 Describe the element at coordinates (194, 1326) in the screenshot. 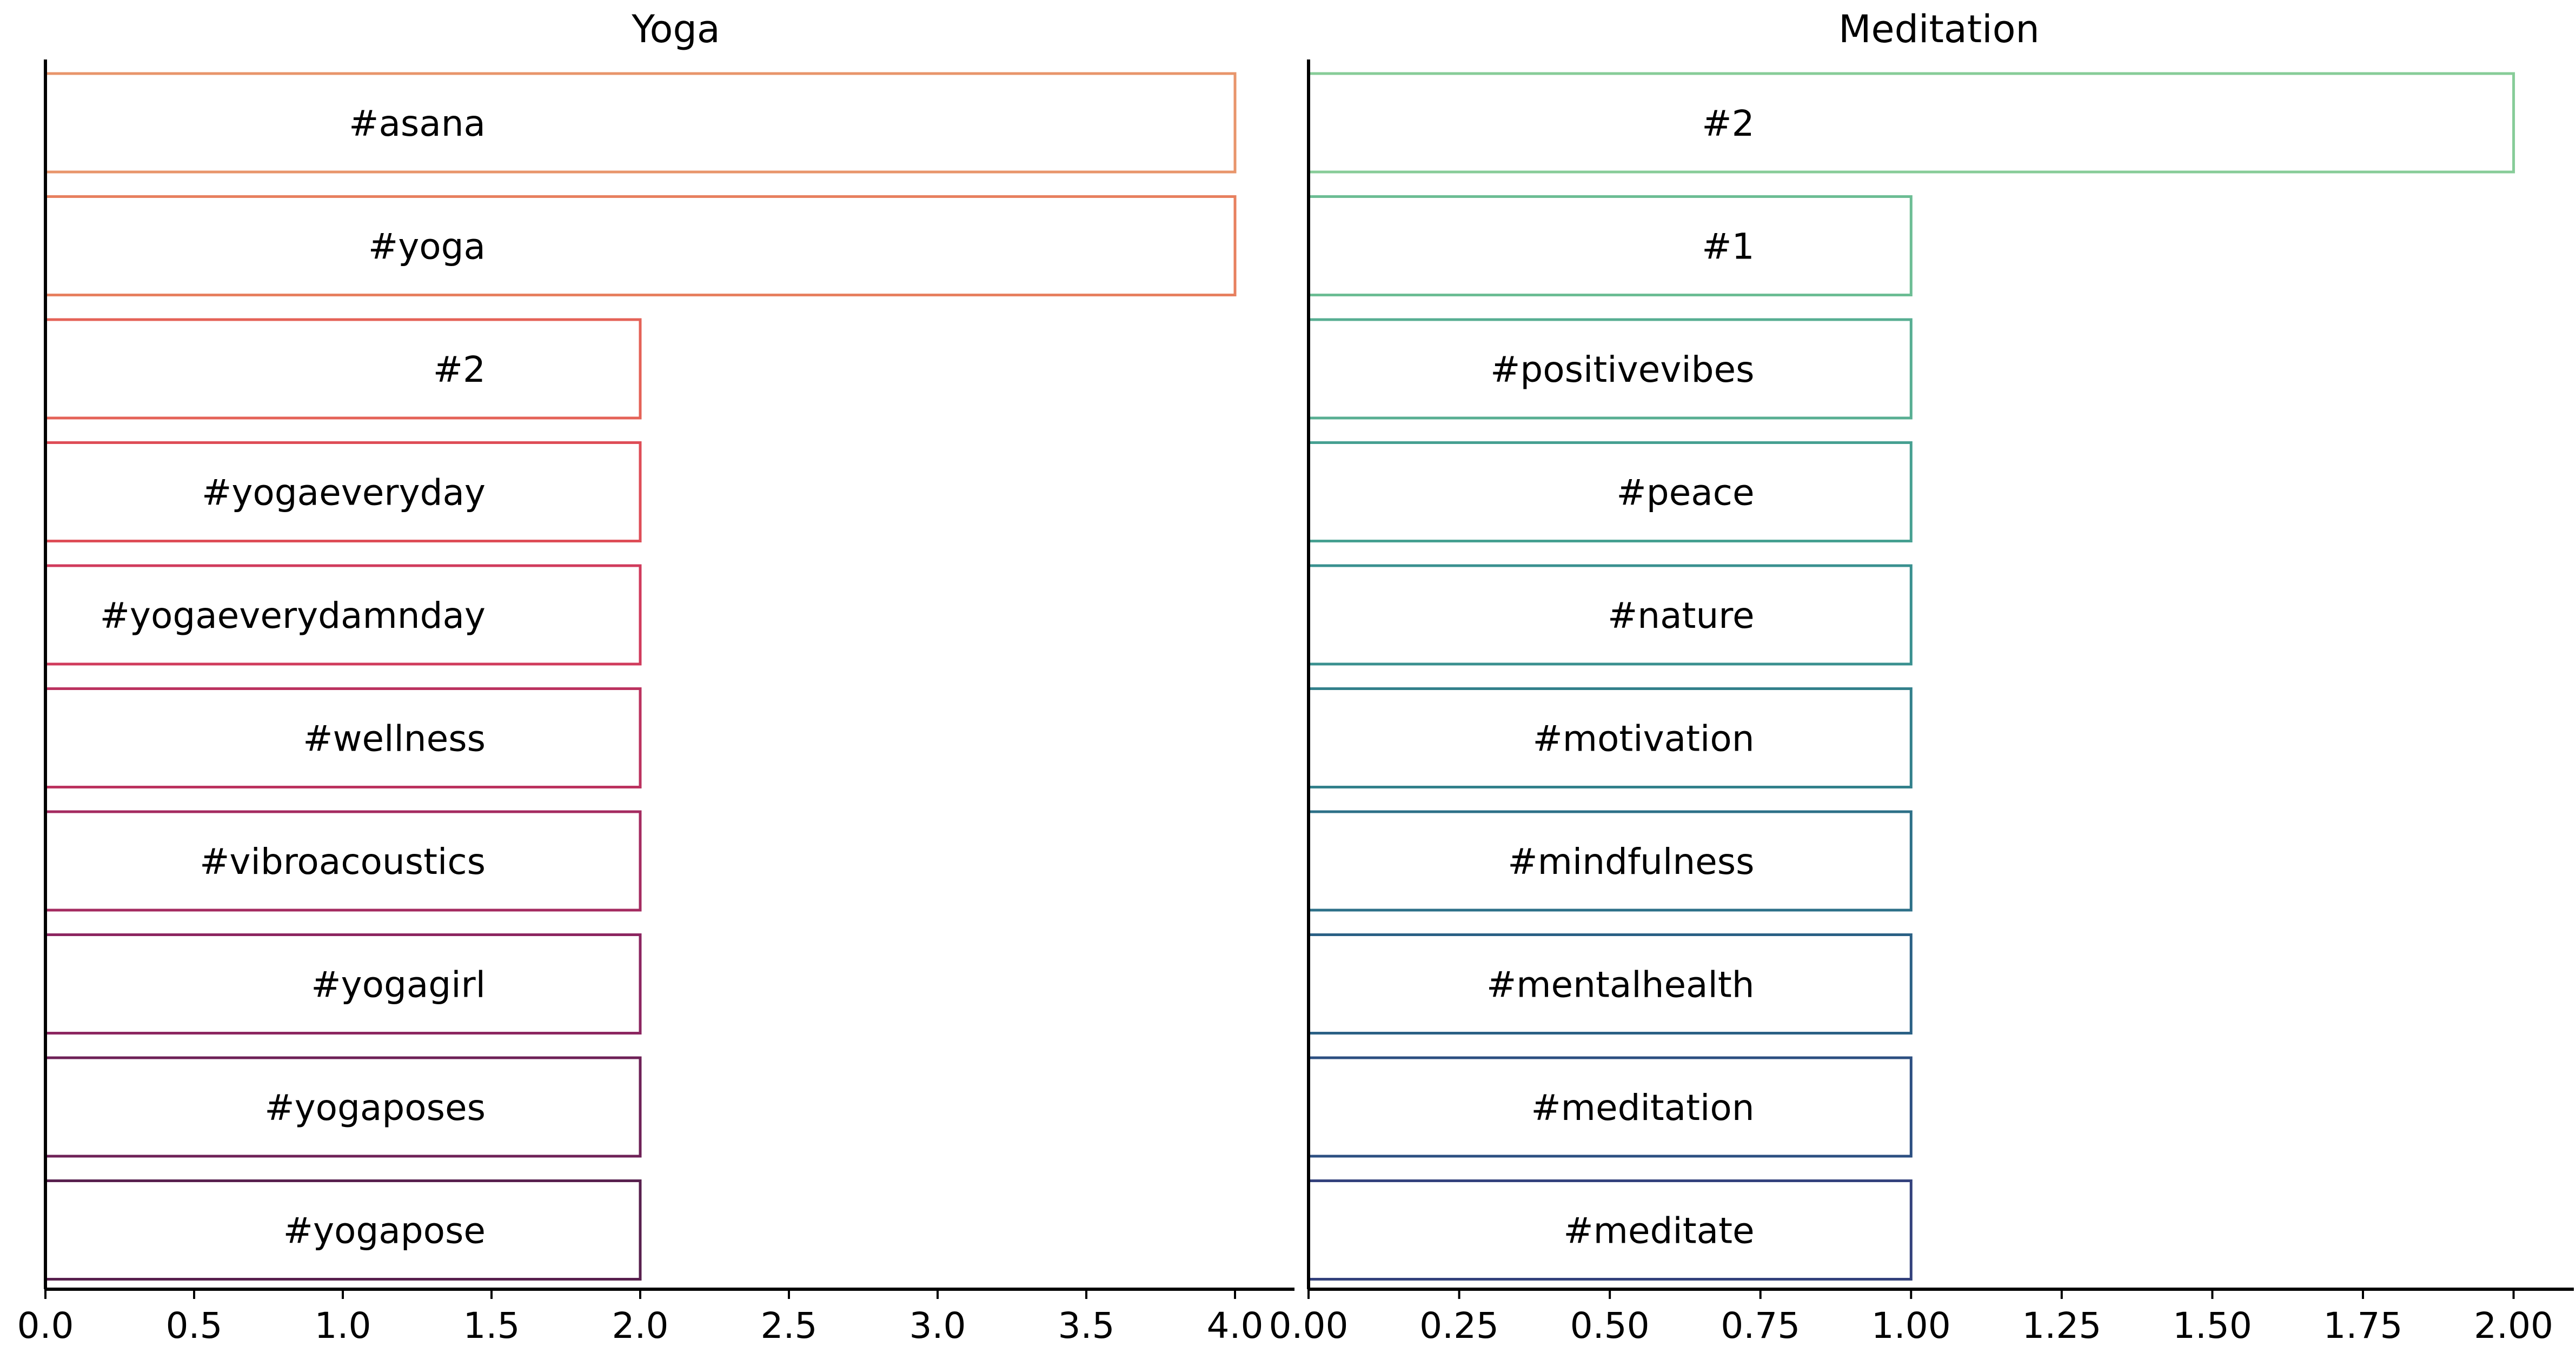

I see `x-tick-label-yoga-1: 0.5` at that location.